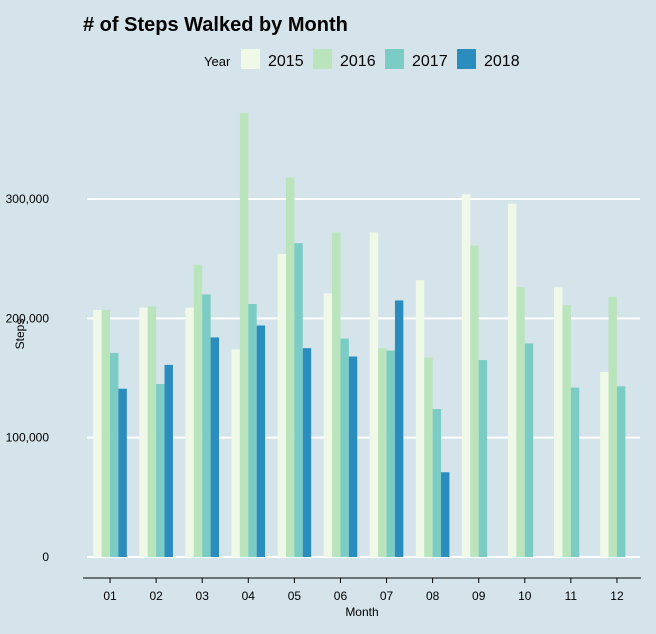  I want to click on x-axis: 01 02 03 04 05 06 07 08 09 10 11 12, so click(362, 590).